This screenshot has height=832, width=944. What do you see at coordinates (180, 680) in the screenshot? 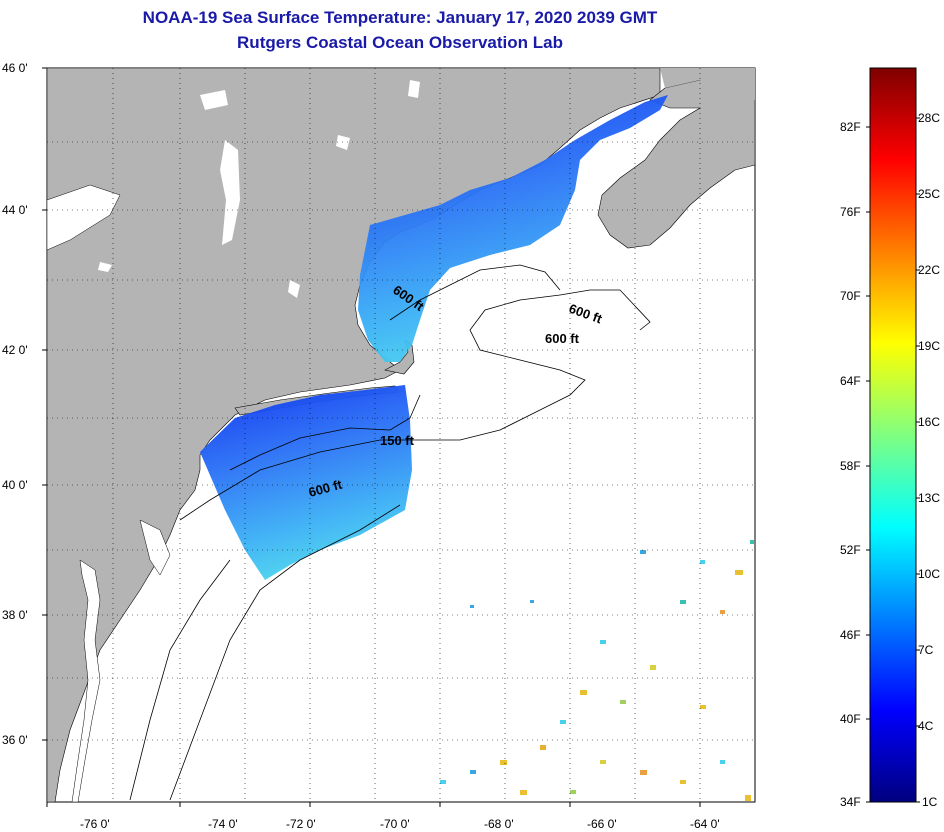
I see `contour-inner` at bounding box center [180, 680].